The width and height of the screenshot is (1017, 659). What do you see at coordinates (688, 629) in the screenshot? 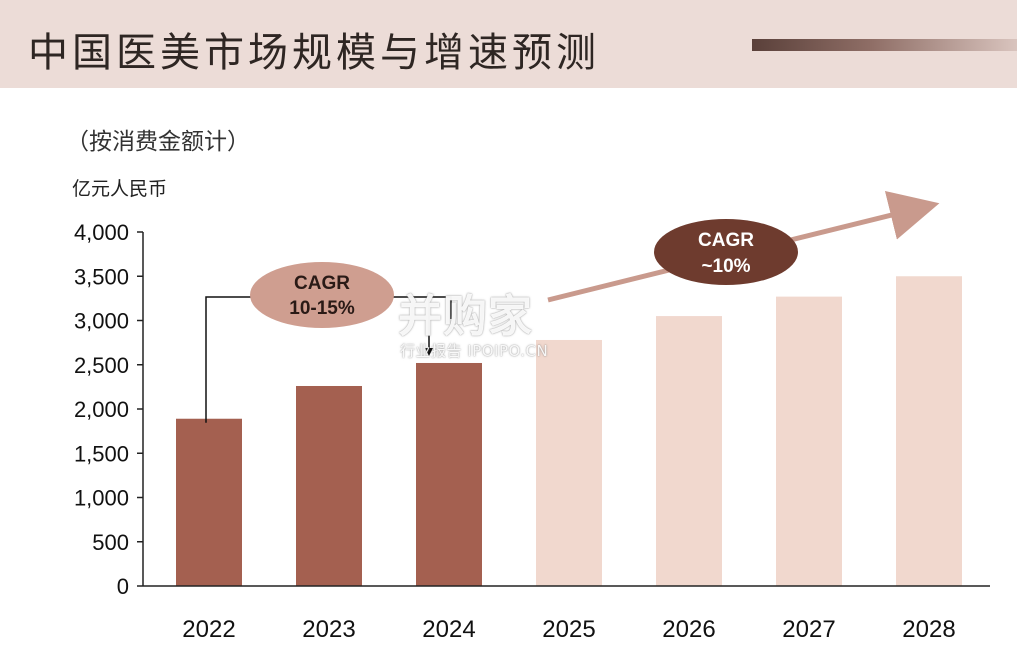
I see `x-tick-label-2026: 2026` at bounding box center [688, 629].